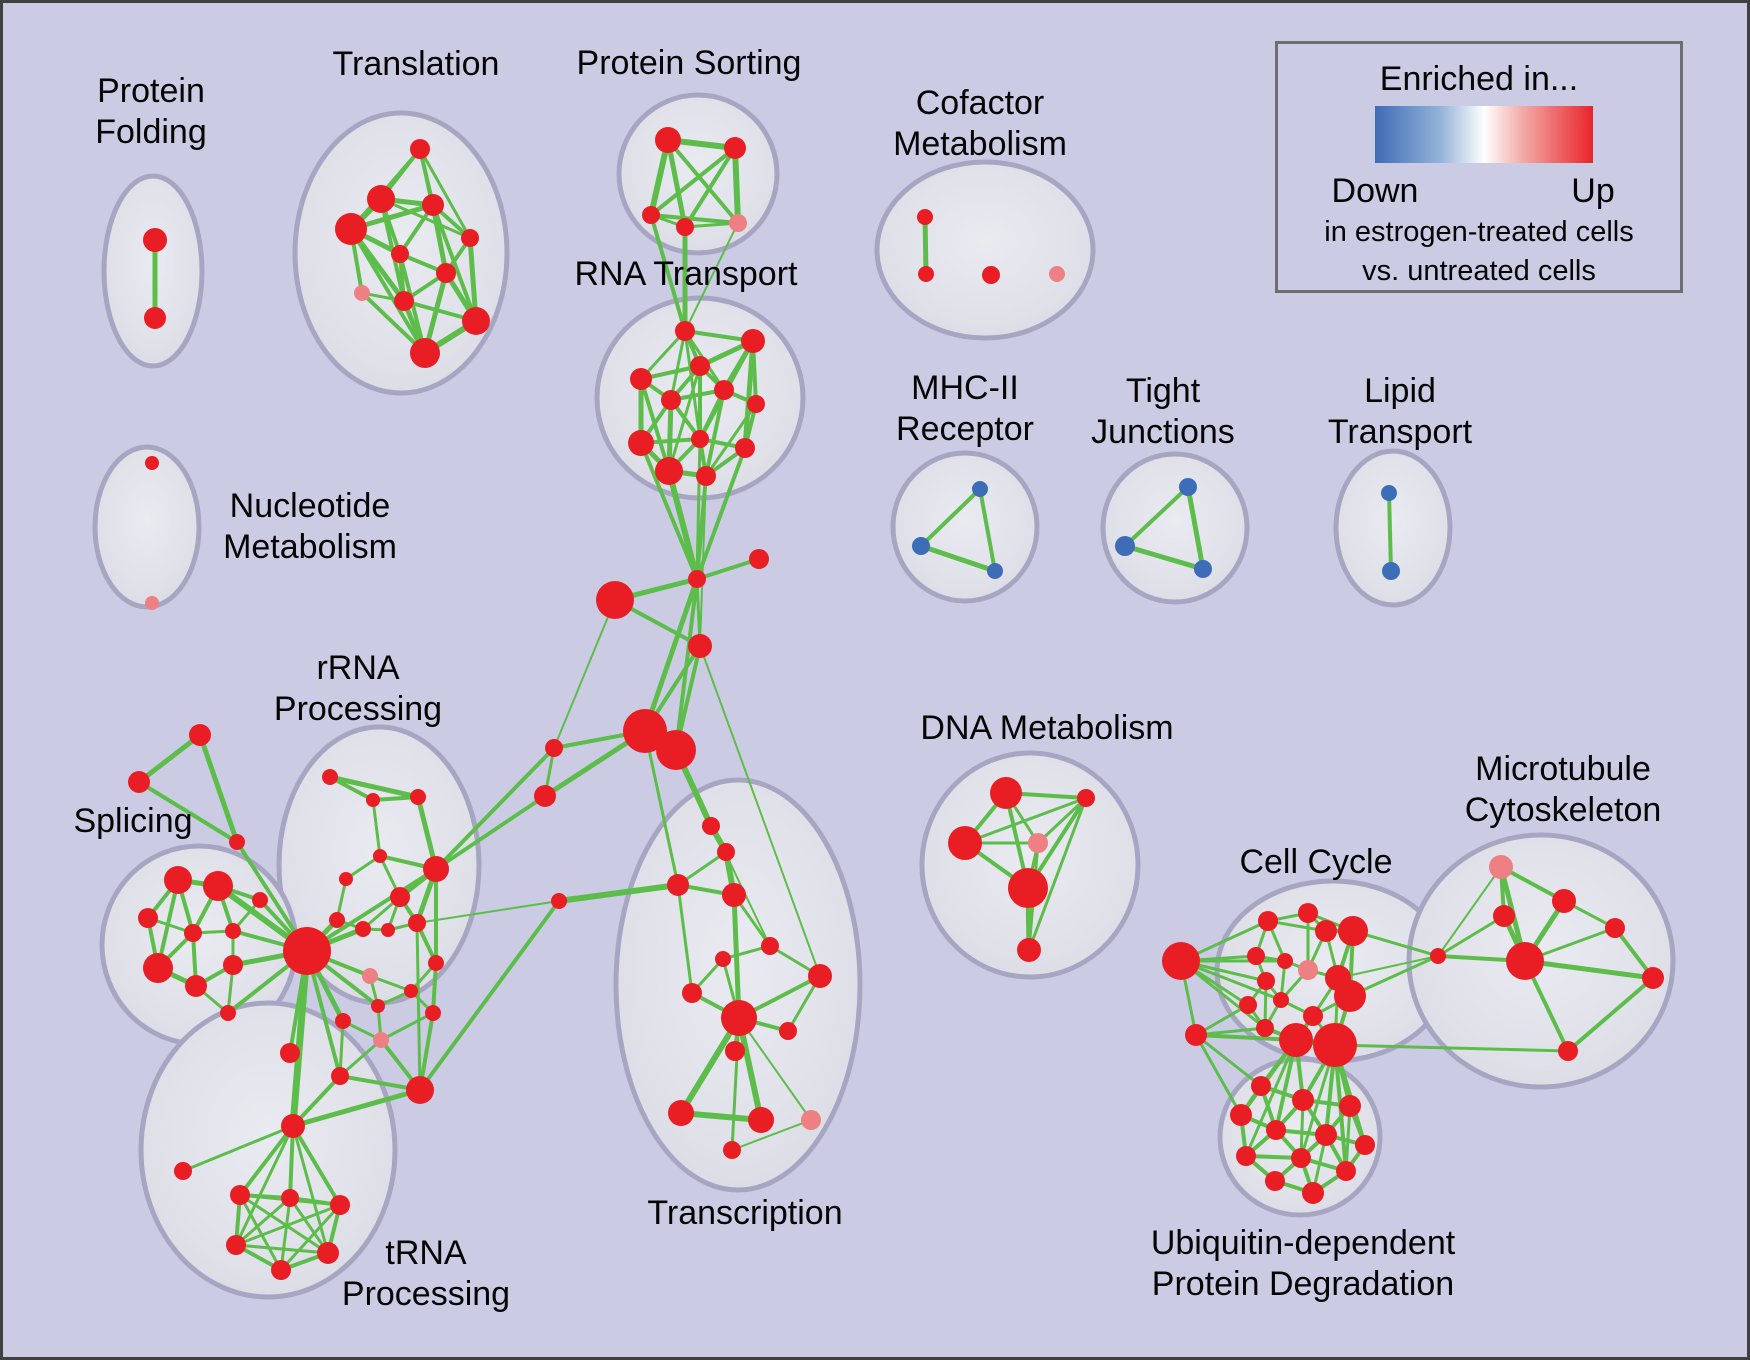  Describe the element at coordinates (1326, 931) in the screenshot. I see `node-cc3` at that location.